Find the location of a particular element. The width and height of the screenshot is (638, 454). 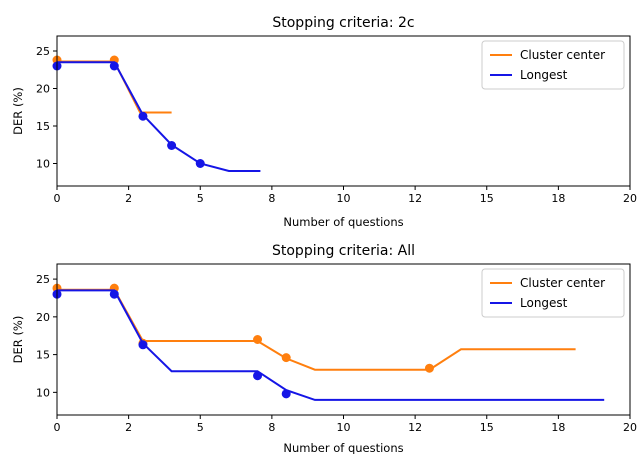

chart1-x-tick-label-8: 20 is located at coordinates (630, 198).